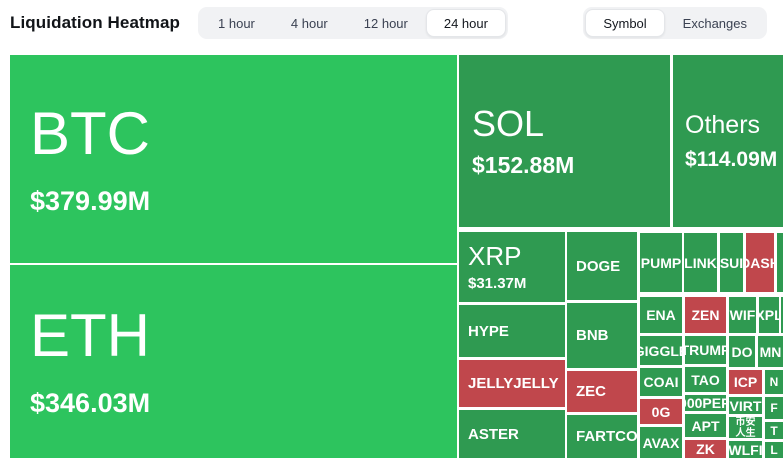 This screenshot has width=783, height=458. What do you see at coordinates (488, 331) in the screenshot?
I see `tile-symbol-label: HYPE` at bounding box center [488, 331].